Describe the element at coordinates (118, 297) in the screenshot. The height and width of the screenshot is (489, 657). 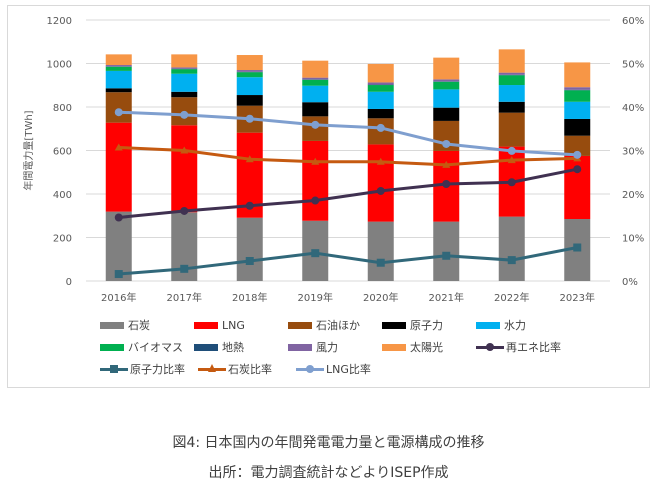
I see `x-tick-label: 2016年` at that location.